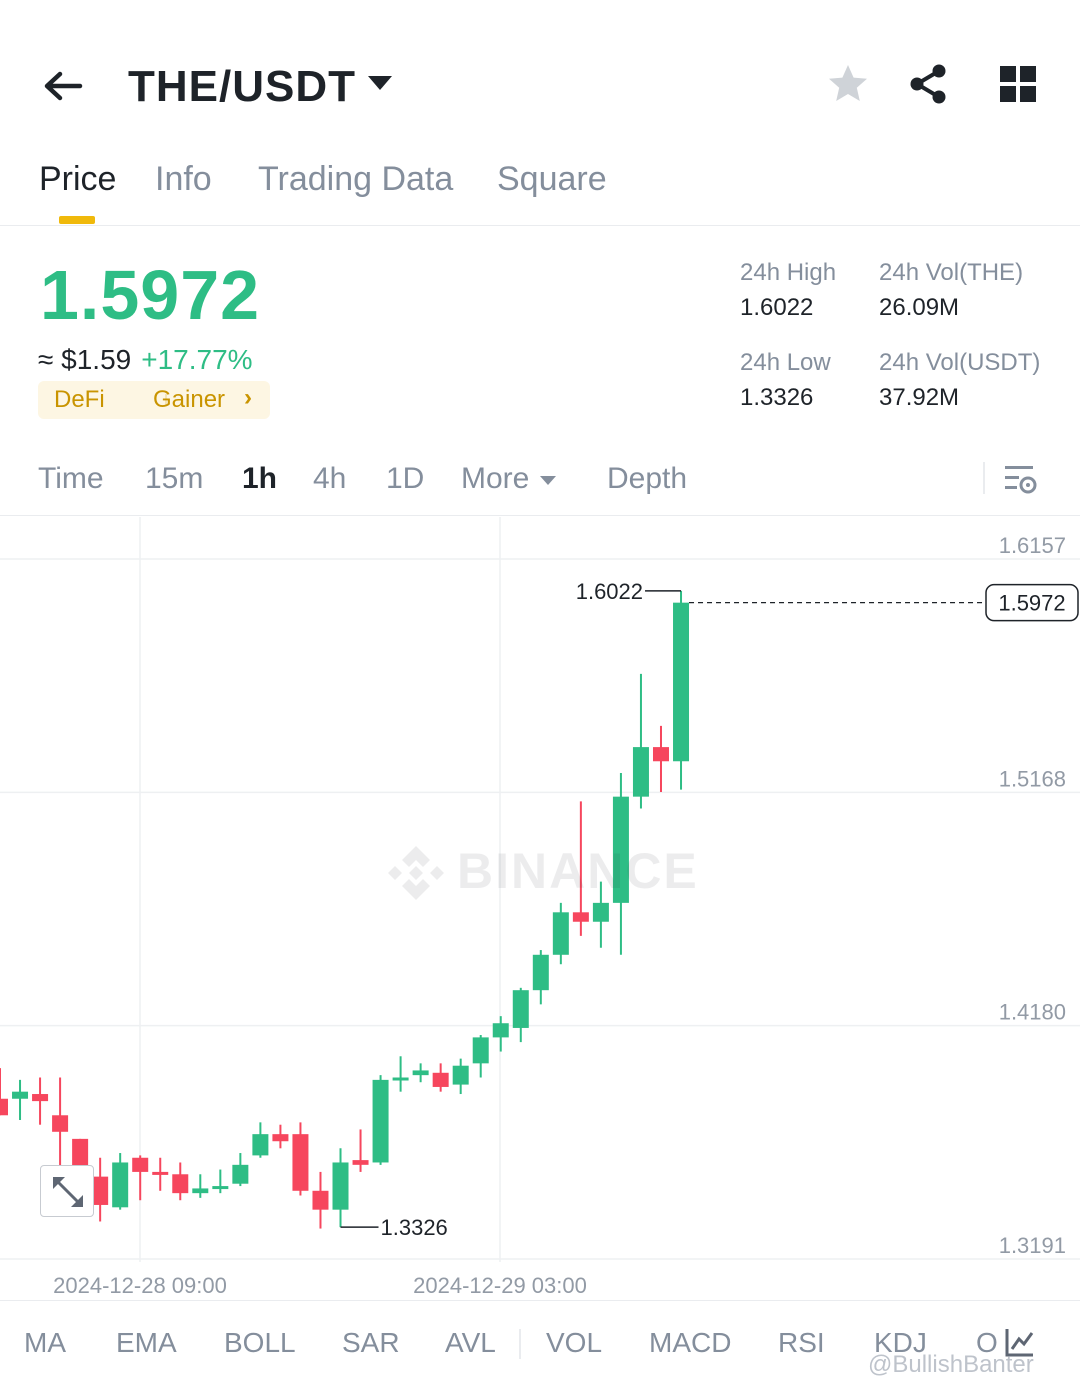 This screenshot has height=1387, width=1080. I want to click on main-tabs: Price Info Trading Data Square, so click(540, 188).